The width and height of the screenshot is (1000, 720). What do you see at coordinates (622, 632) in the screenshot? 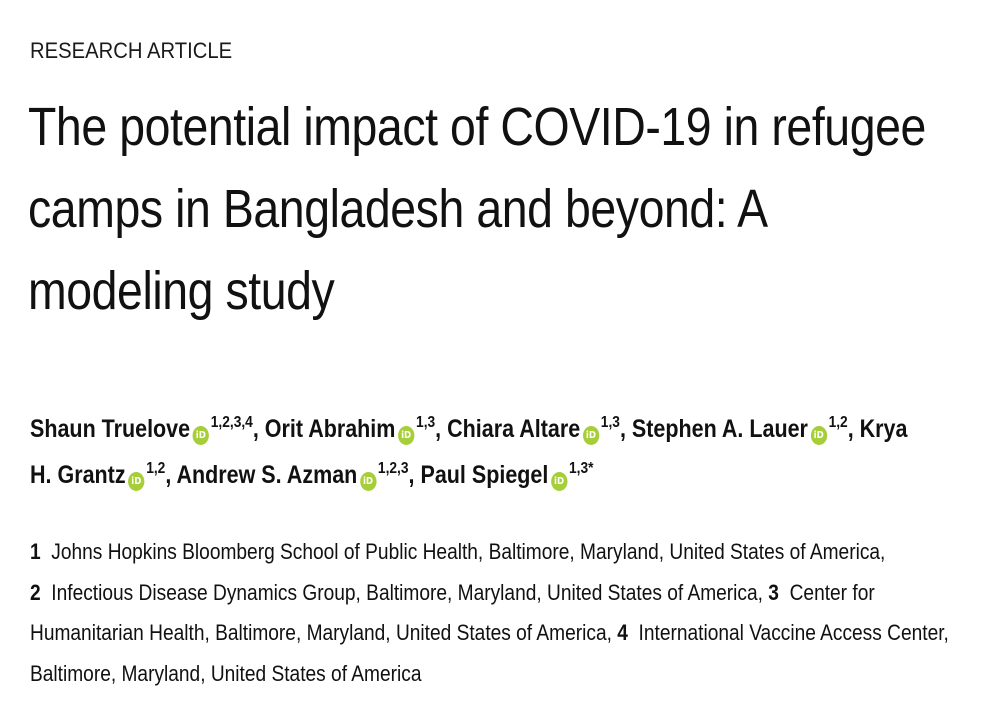
I see `affiliation-number: 4` at bounding box center [622, 632].